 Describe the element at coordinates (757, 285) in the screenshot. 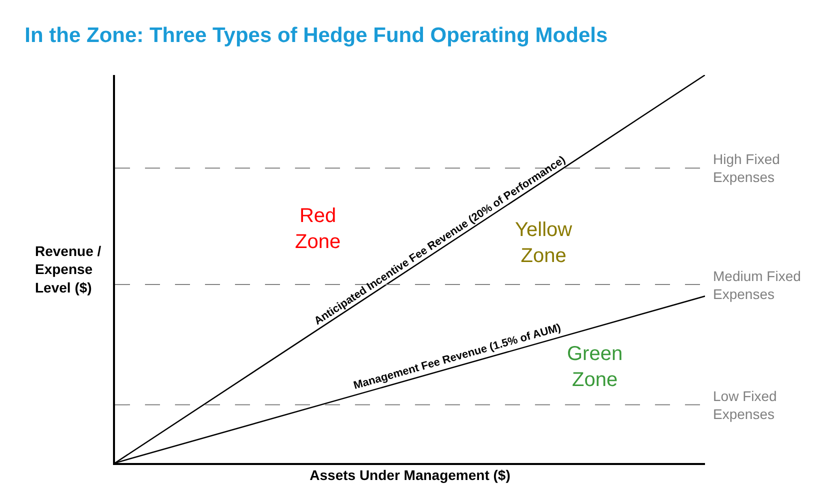

I see `ref-line-label: Medium Fixed Expenses` at that location.